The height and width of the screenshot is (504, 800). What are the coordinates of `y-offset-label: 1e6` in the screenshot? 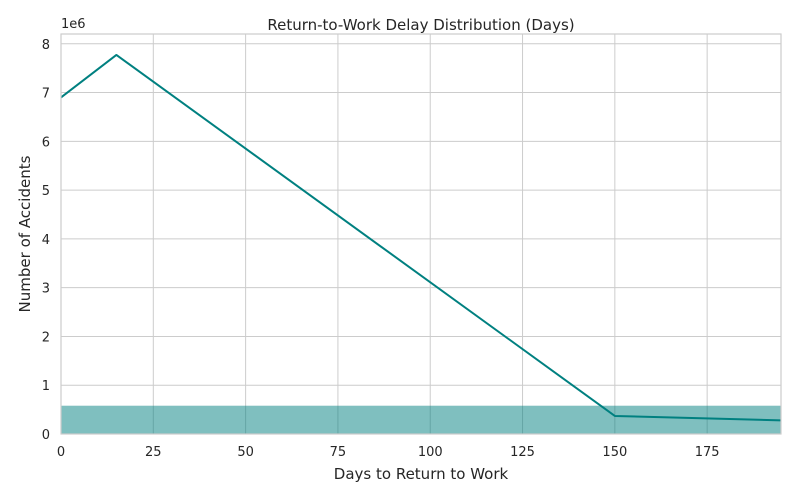 It's located at (73, 24).